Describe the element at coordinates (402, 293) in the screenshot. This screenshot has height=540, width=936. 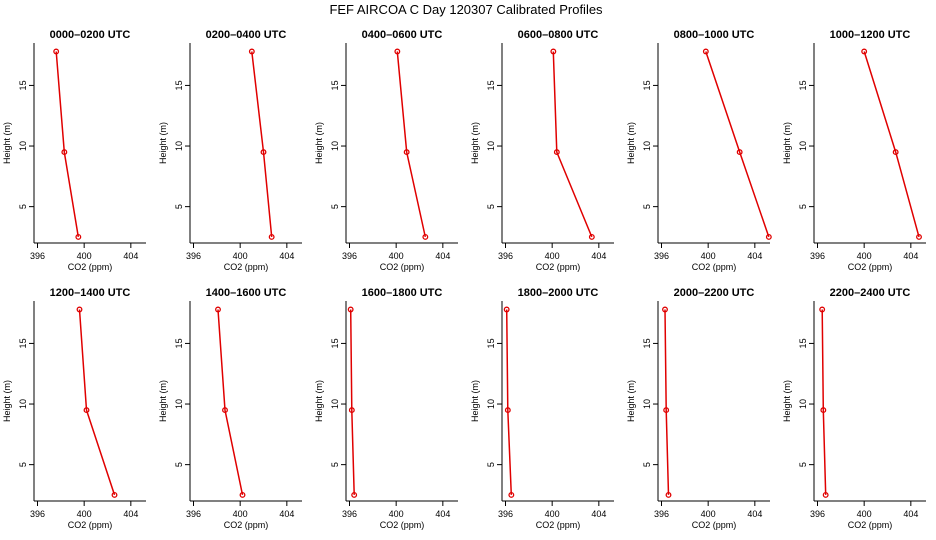
I see `panel-title: 1600–1800 UTC` at that location.